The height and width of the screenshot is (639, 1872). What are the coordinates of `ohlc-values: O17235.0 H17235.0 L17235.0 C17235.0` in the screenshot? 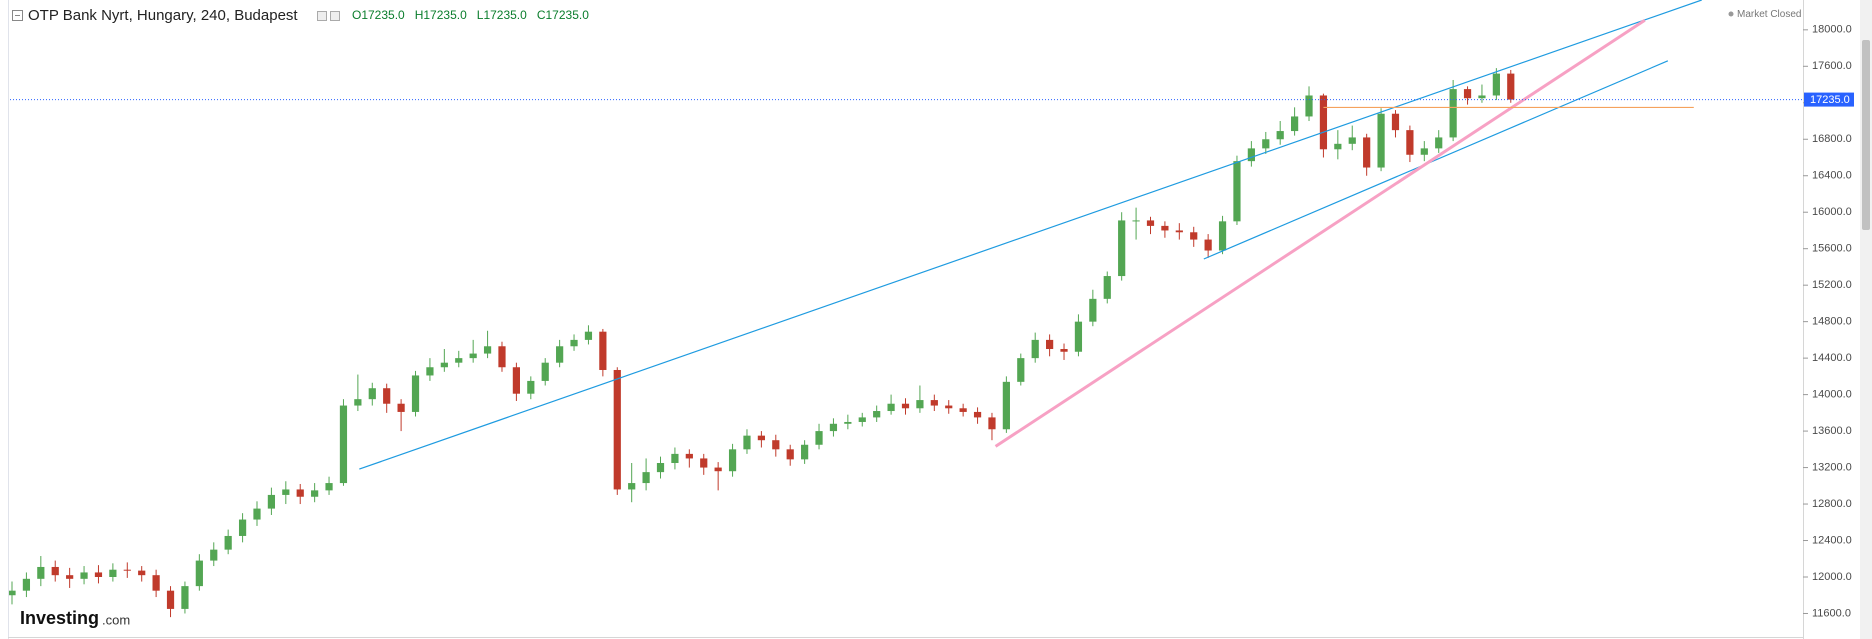 It's located at (470, 15).